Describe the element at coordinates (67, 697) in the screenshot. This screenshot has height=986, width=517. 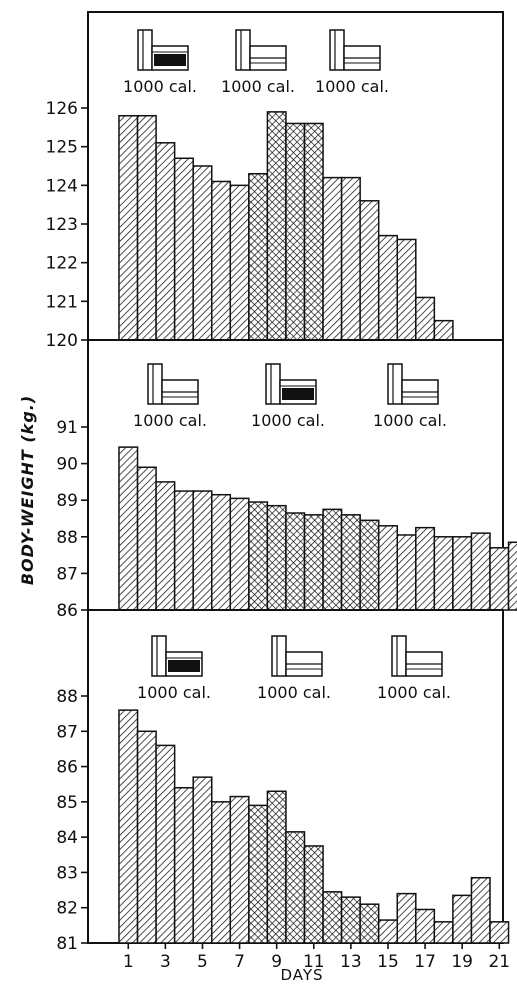
I see `y-tick-label: 88` at that location.